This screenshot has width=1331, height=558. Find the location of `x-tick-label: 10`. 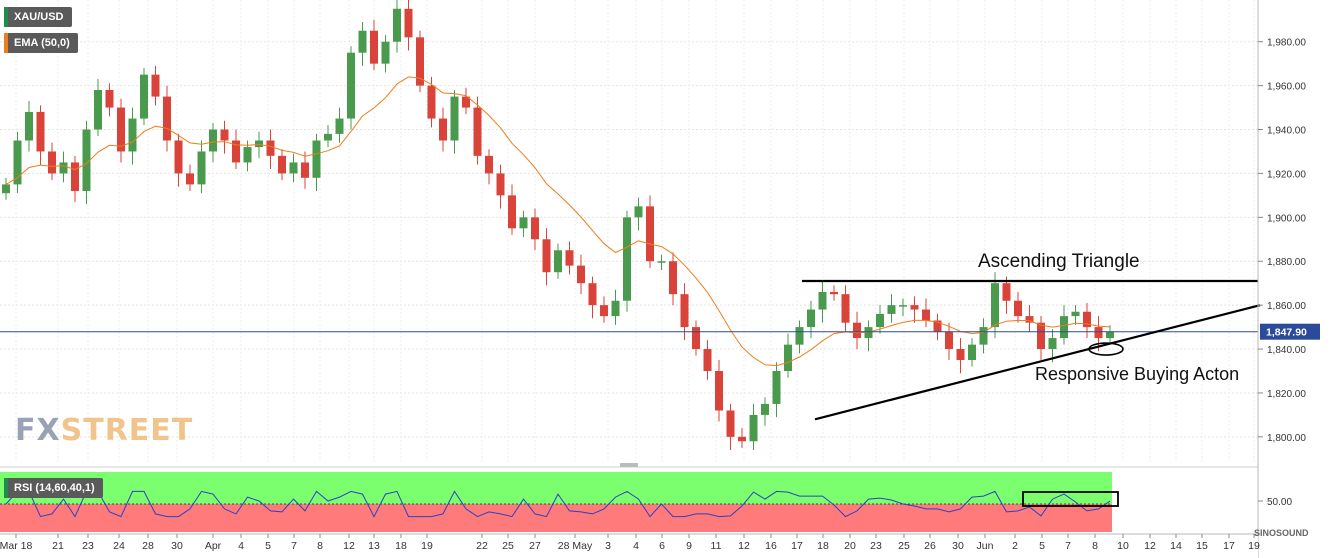

x-tick-label: 10 is located at coordinates (1123, 546).